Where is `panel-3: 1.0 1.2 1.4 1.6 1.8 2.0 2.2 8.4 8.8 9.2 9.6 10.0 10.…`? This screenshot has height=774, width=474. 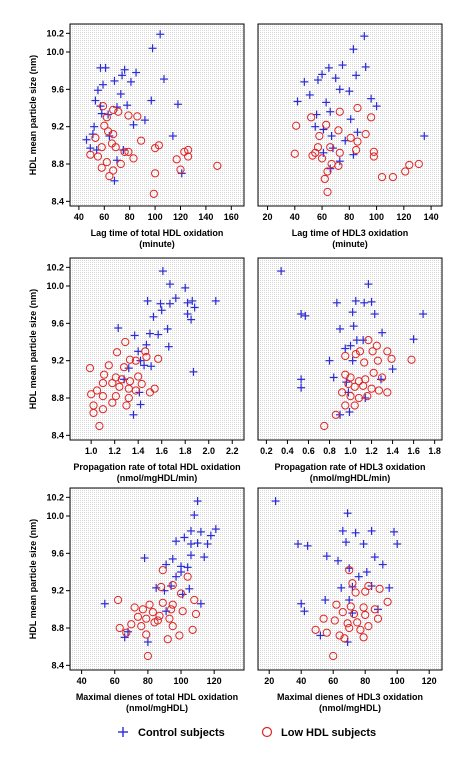 panel-3: 1.0 1.2 1.4 1.6 1.8 2.0 2.2 8.4 8.8 9.2 9.6 10.0 10.… is located at coordinates (136, 370).